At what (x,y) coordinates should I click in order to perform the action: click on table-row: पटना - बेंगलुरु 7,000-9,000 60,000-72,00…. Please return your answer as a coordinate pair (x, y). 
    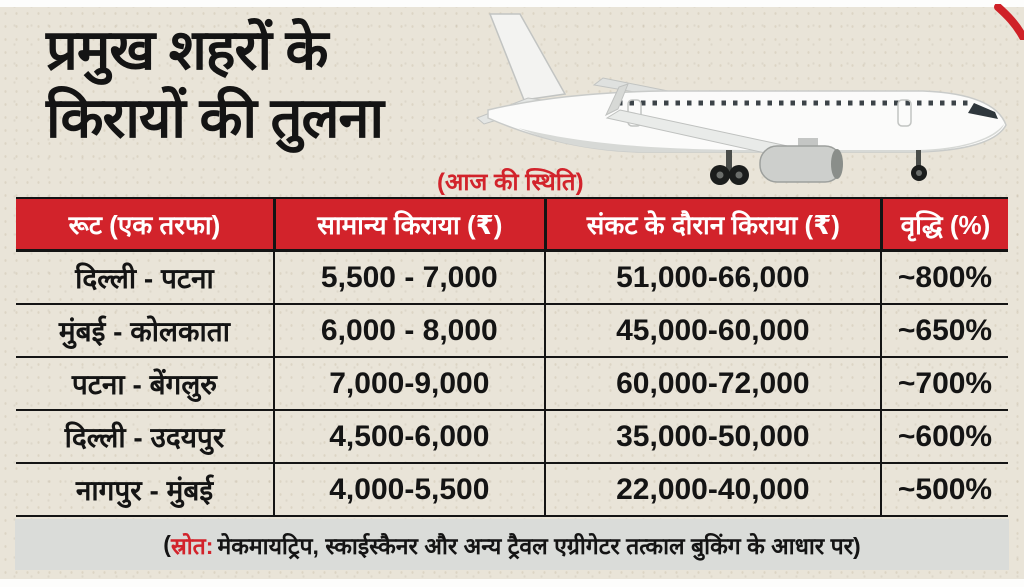
    Looking at the image, I should click on (512, 384).